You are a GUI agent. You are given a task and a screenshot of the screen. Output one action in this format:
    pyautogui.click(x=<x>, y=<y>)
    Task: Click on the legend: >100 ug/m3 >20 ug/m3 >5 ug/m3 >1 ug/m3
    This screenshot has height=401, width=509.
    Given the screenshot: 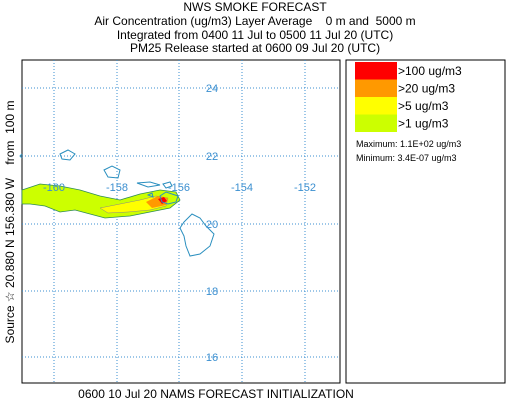 What is the action you would take?
    pyautogui.click(x=408, y=97)
    